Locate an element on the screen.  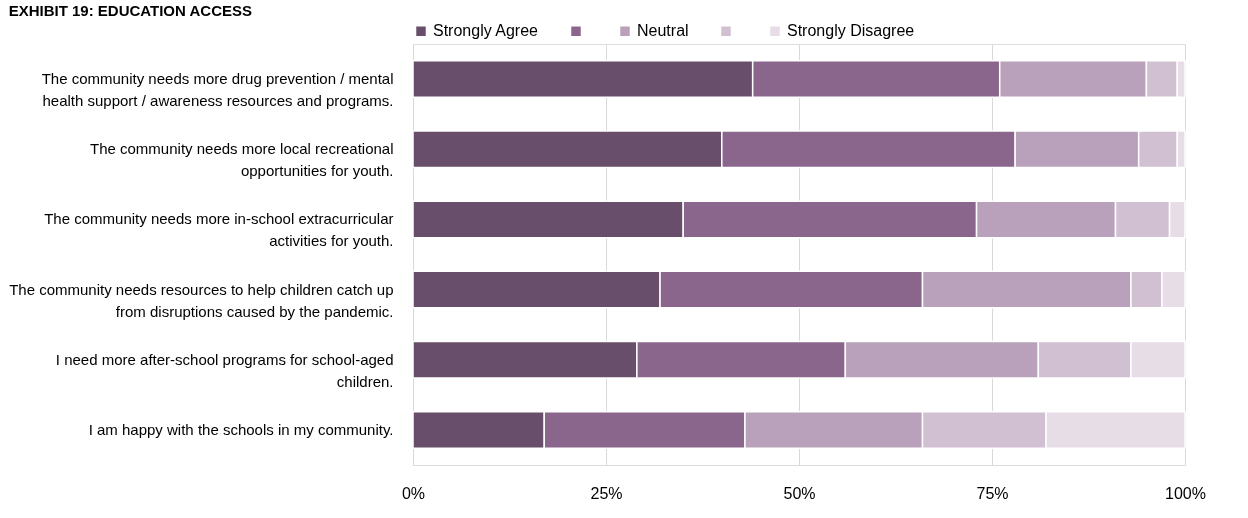
y-tick-label: The community needs resources to help children catch up from disruptions caused by the pandemic. is located at coordinates (201, 300).